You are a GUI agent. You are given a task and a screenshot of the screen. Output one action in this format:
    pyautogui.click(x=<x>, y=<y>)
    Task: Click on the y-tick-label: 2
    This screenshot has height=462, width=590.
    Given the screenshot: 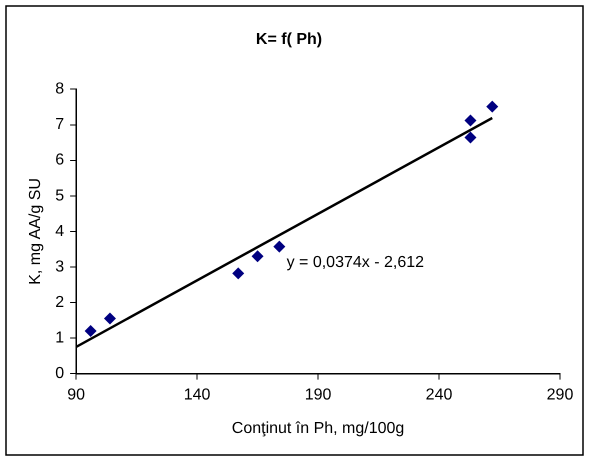 What is the action you would take?
    pyautogui.click(x=59, y=302)
    